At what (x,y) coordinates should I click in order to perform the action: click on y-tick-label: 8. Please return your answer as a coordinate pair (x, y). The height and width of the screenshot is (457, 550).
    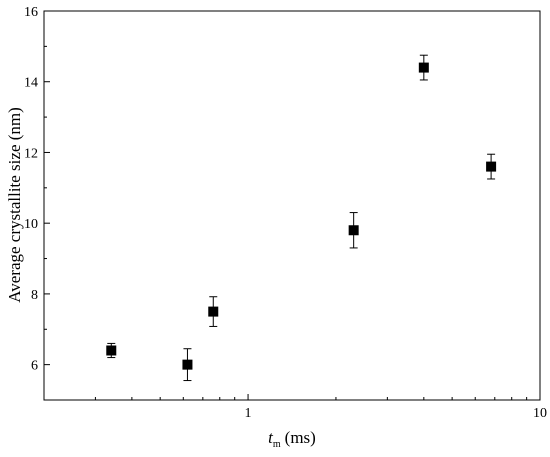
    Looking at the image, I should click on (34, 295).